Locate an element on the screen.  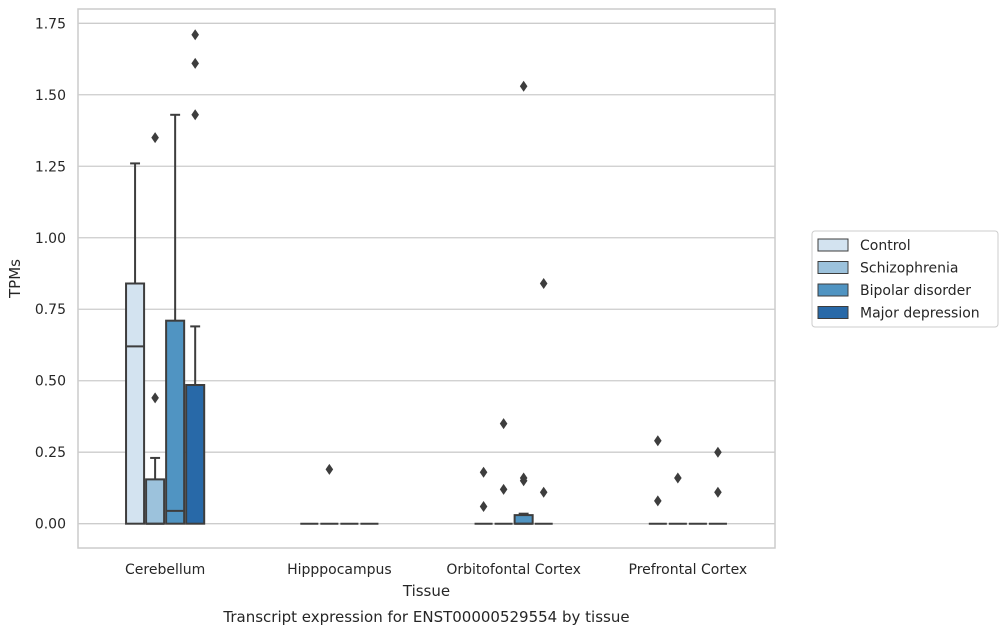
x-tick-label: Prefrontal Cortex is located at coordinates (688, 570).